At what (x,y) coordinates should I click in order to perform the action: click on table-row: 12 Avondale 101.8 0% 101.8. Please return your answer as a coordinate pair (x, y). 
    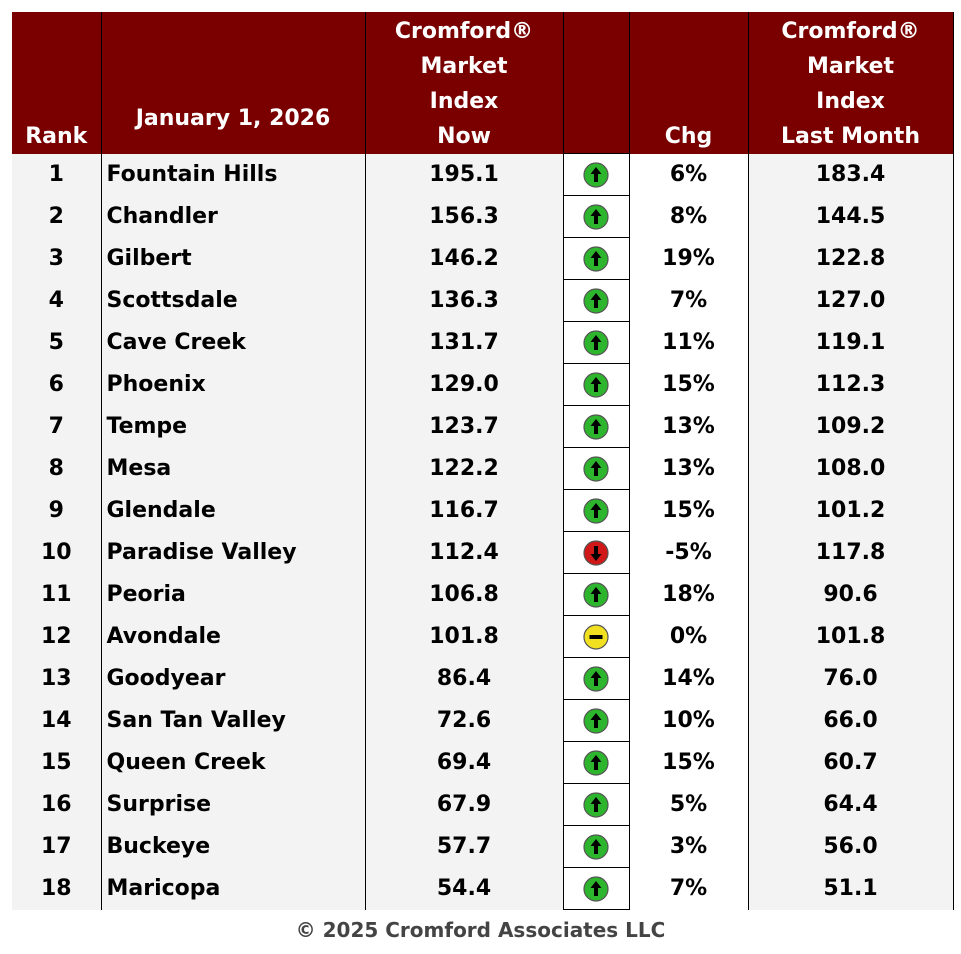
    Looking at the image, I should click on (483, 636).